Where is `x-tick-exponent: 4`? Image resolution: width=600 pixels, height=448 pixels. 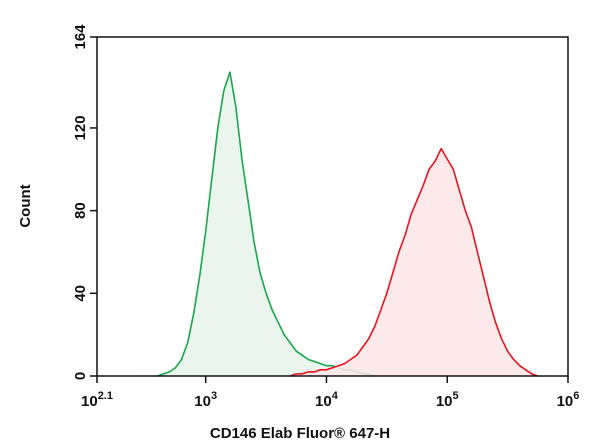
x-tick-exponent: 4 is located at coordinates (335, 396).